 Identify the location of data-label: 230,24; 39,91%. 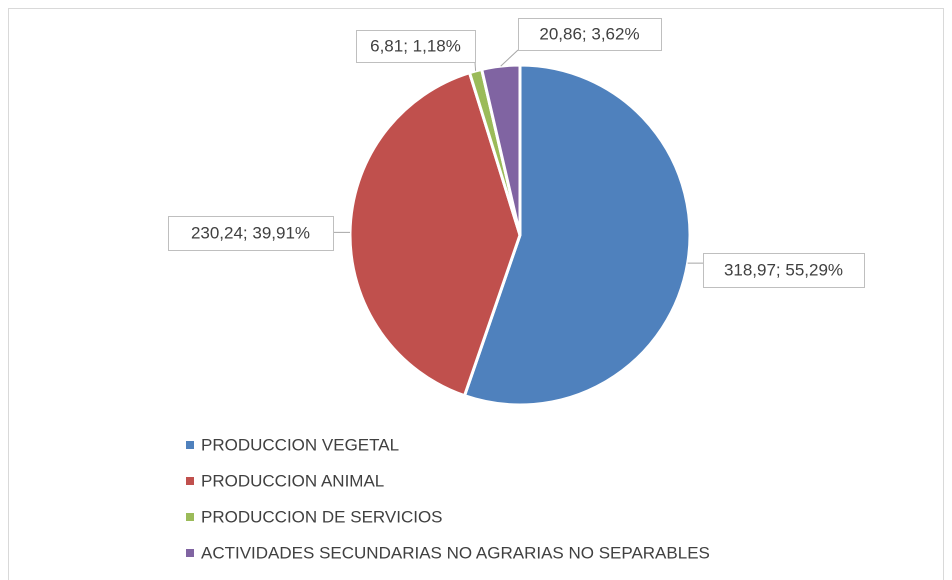
(250, 232).